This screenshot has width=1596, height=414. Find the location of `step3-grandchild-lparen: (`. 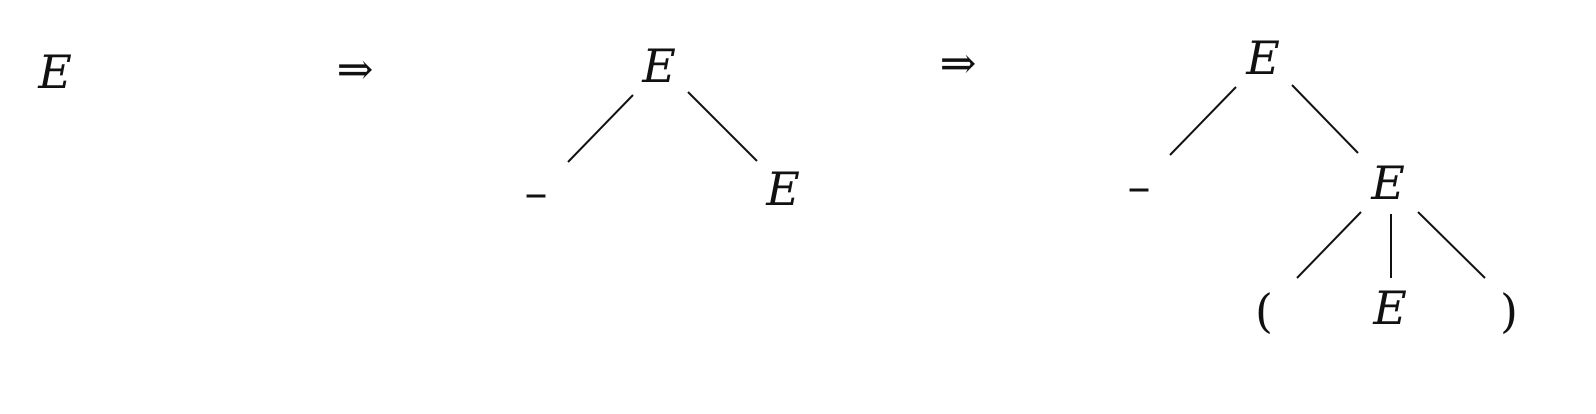

step3-grandchild-lparen: ( is located at coordinates (1264, 311).